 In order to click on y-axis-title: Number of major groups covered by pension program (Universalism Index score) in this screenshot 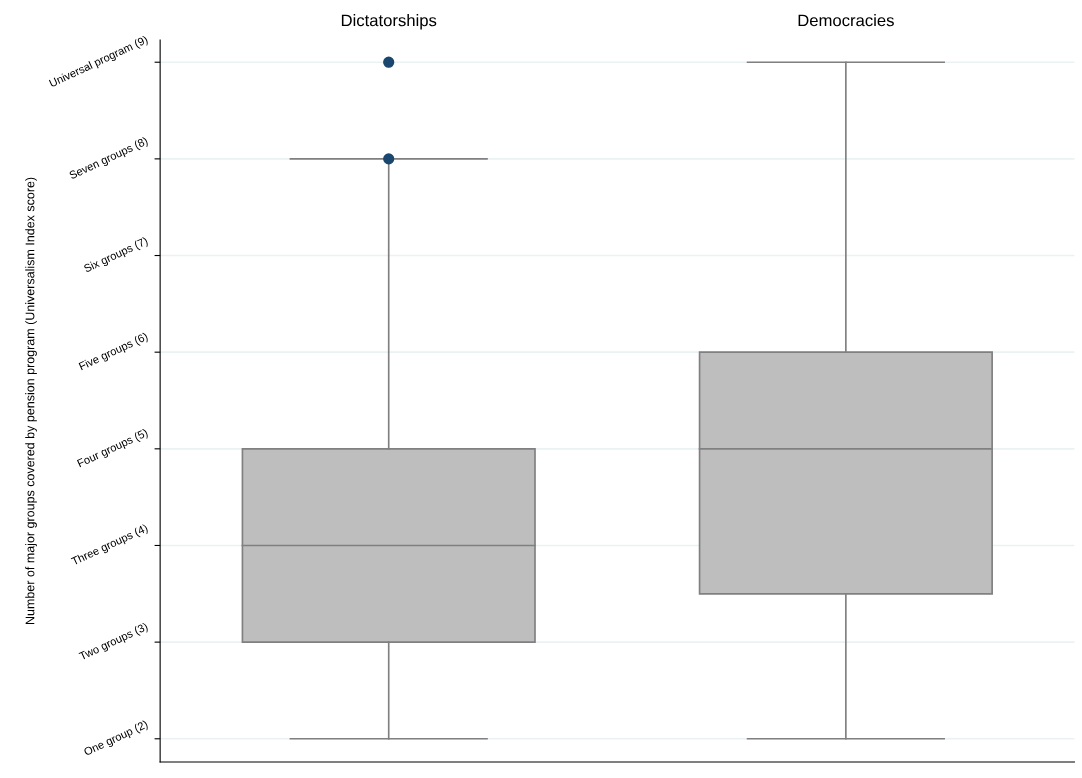, I will do `click(31, 400)`.